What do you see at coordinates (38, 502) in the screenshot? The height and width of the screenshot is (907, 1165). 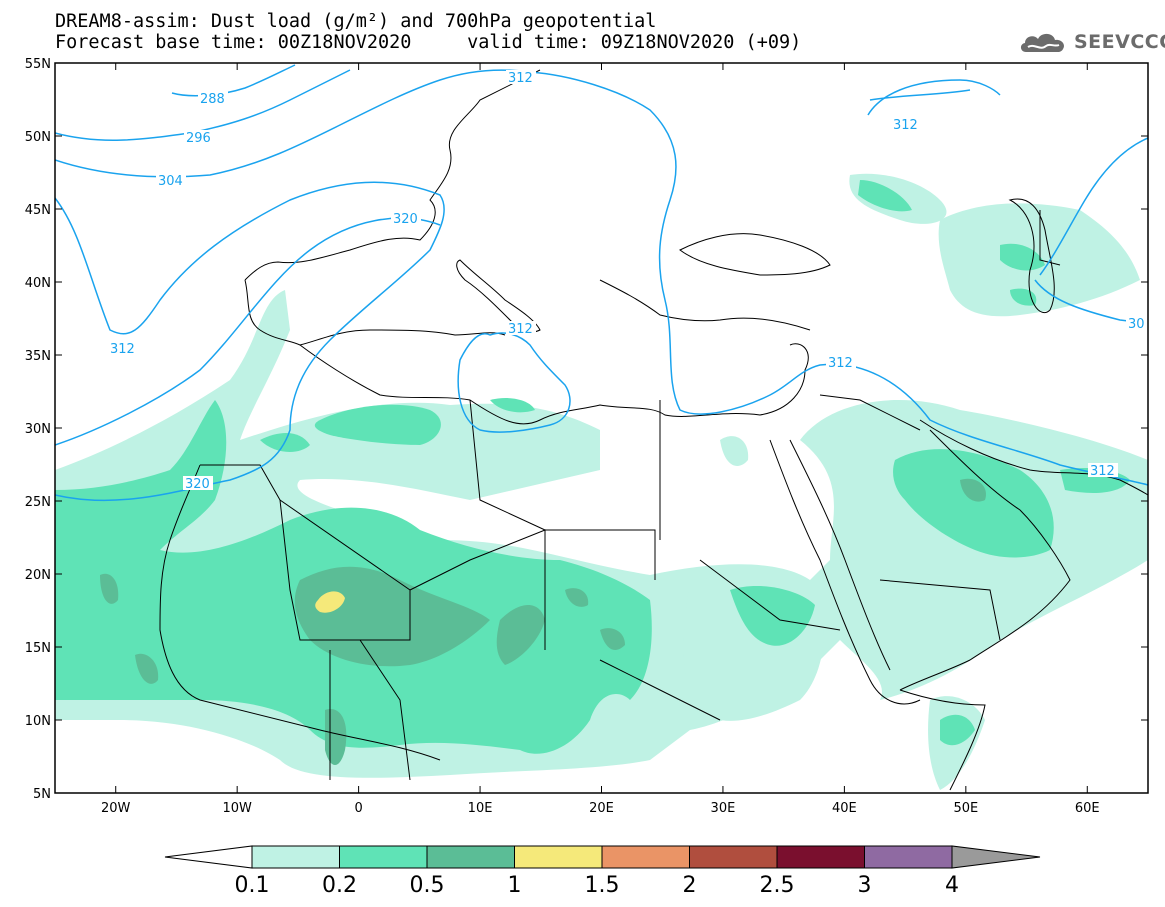 I see `lat-tick-label: 25N` at bounding box center [38, 502].